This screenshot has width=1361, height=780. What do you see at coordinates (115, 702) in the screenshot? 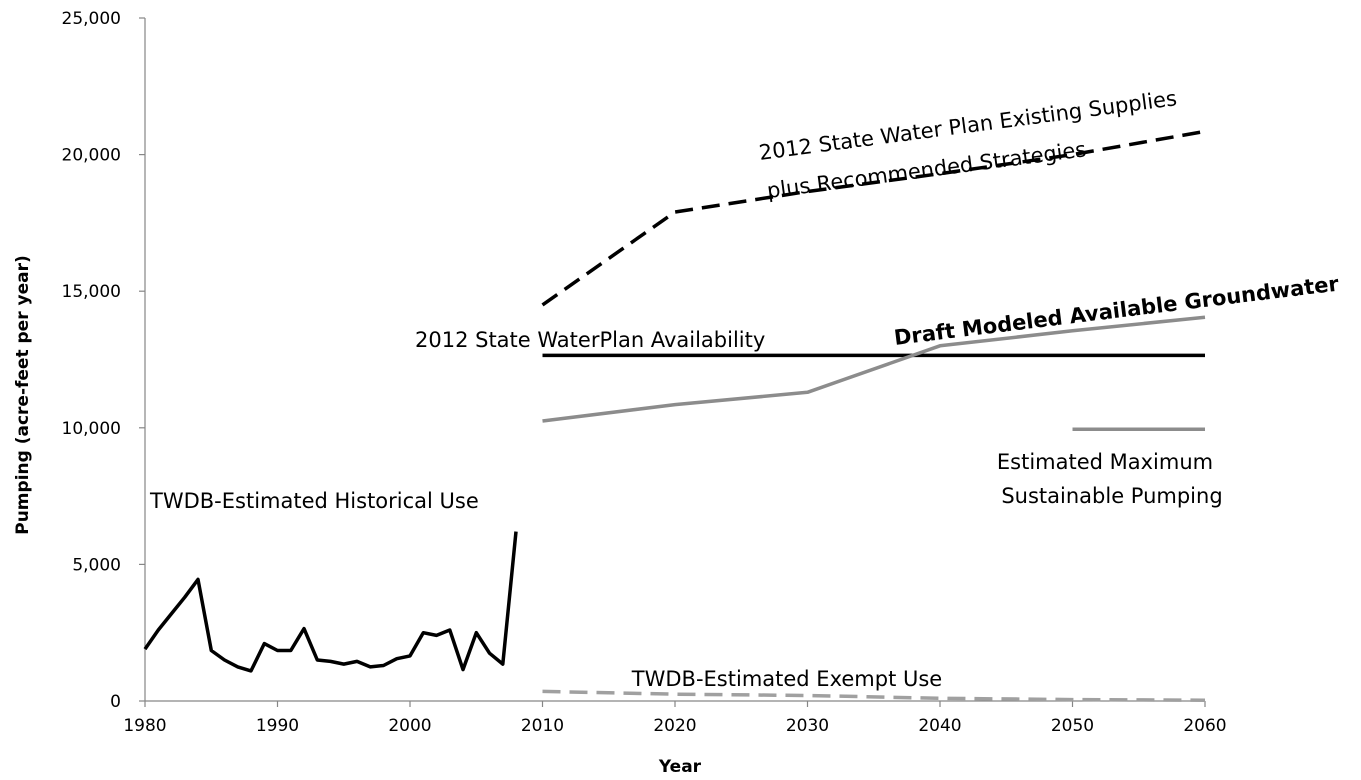
I see `y-tick-label: 0` at bounding box center [115, 702].